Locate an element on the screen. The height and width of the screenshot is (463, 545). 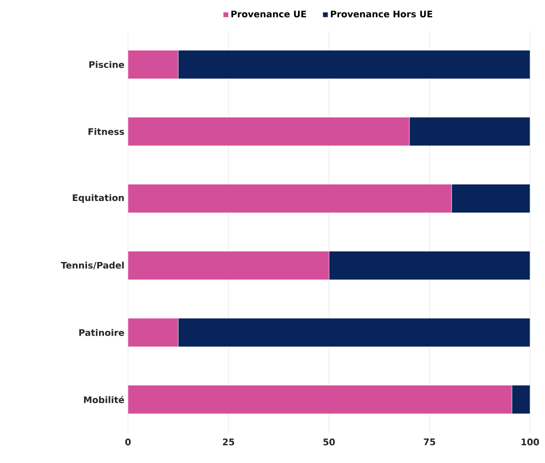
y-tick-label: Patinoire is located at coordinates (101, 332).